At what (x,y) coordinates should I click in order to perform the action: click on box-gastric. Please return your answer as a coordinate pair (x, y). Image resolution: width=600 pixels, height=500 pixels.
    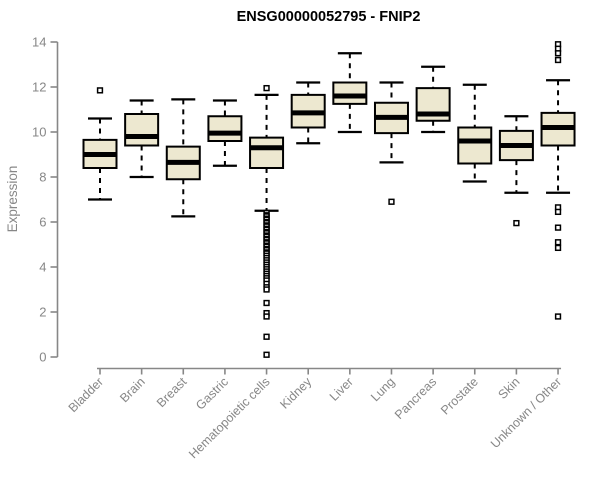
    Looking at the image, I should click on (225, 133).